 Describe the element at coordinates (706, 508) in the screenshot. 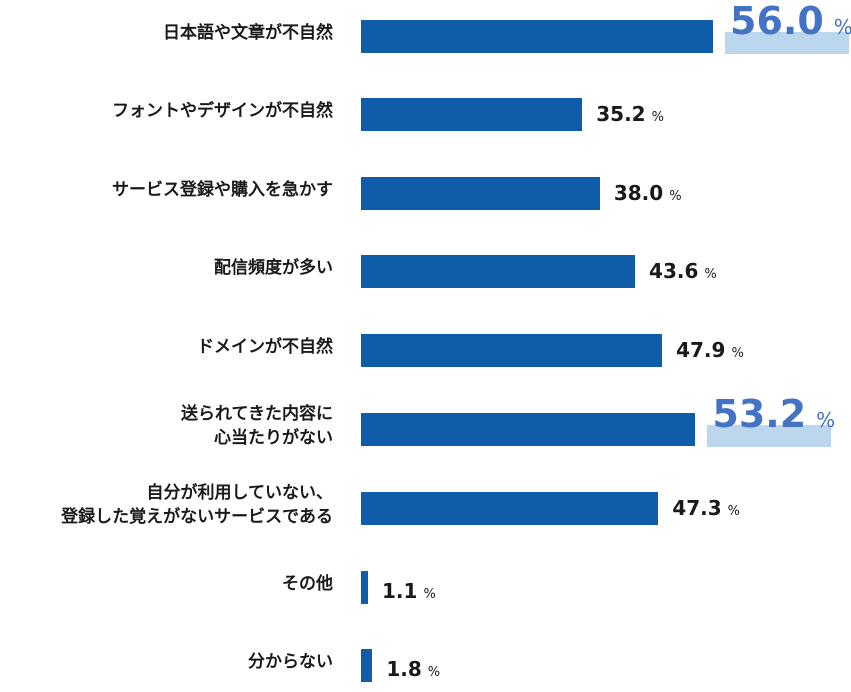

I see `value-label: 47.3%` at that location.